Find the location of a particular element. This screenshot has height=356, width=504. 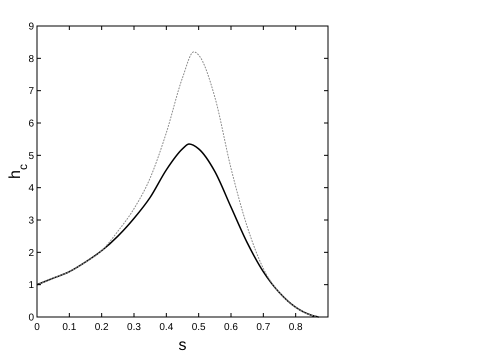

x-axis-title: s is located at coordinates (182, 345).